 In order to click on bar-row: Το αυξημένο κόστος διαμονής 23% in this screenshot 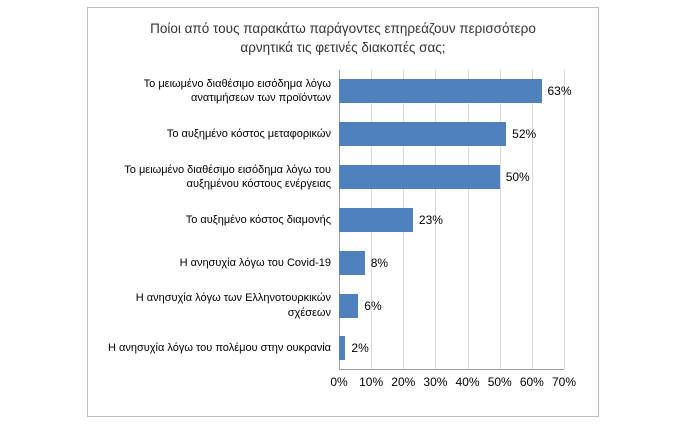, I will do `click(343, 219)`.